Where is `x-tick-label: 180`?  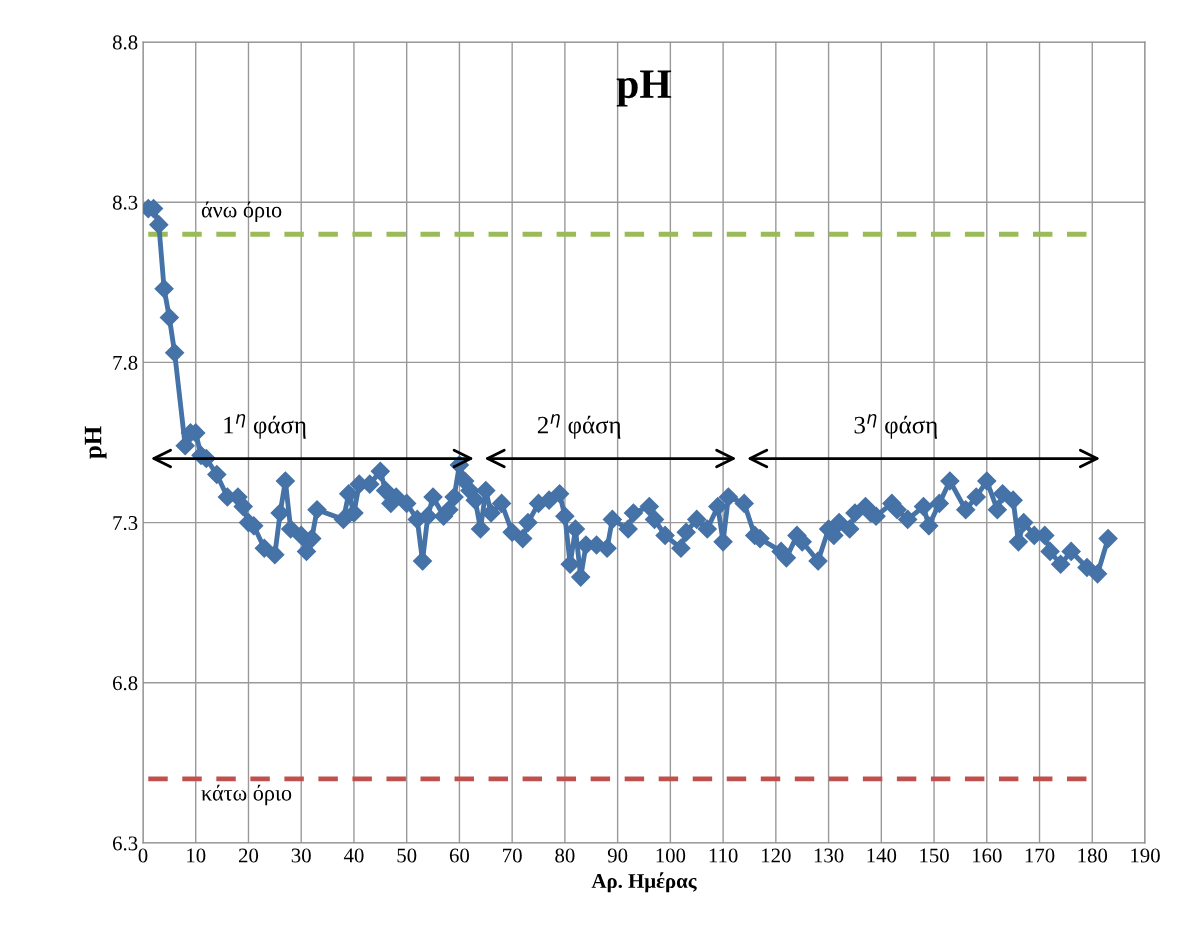
x-tick-label: 180 is located at coordinates (1093, 855).